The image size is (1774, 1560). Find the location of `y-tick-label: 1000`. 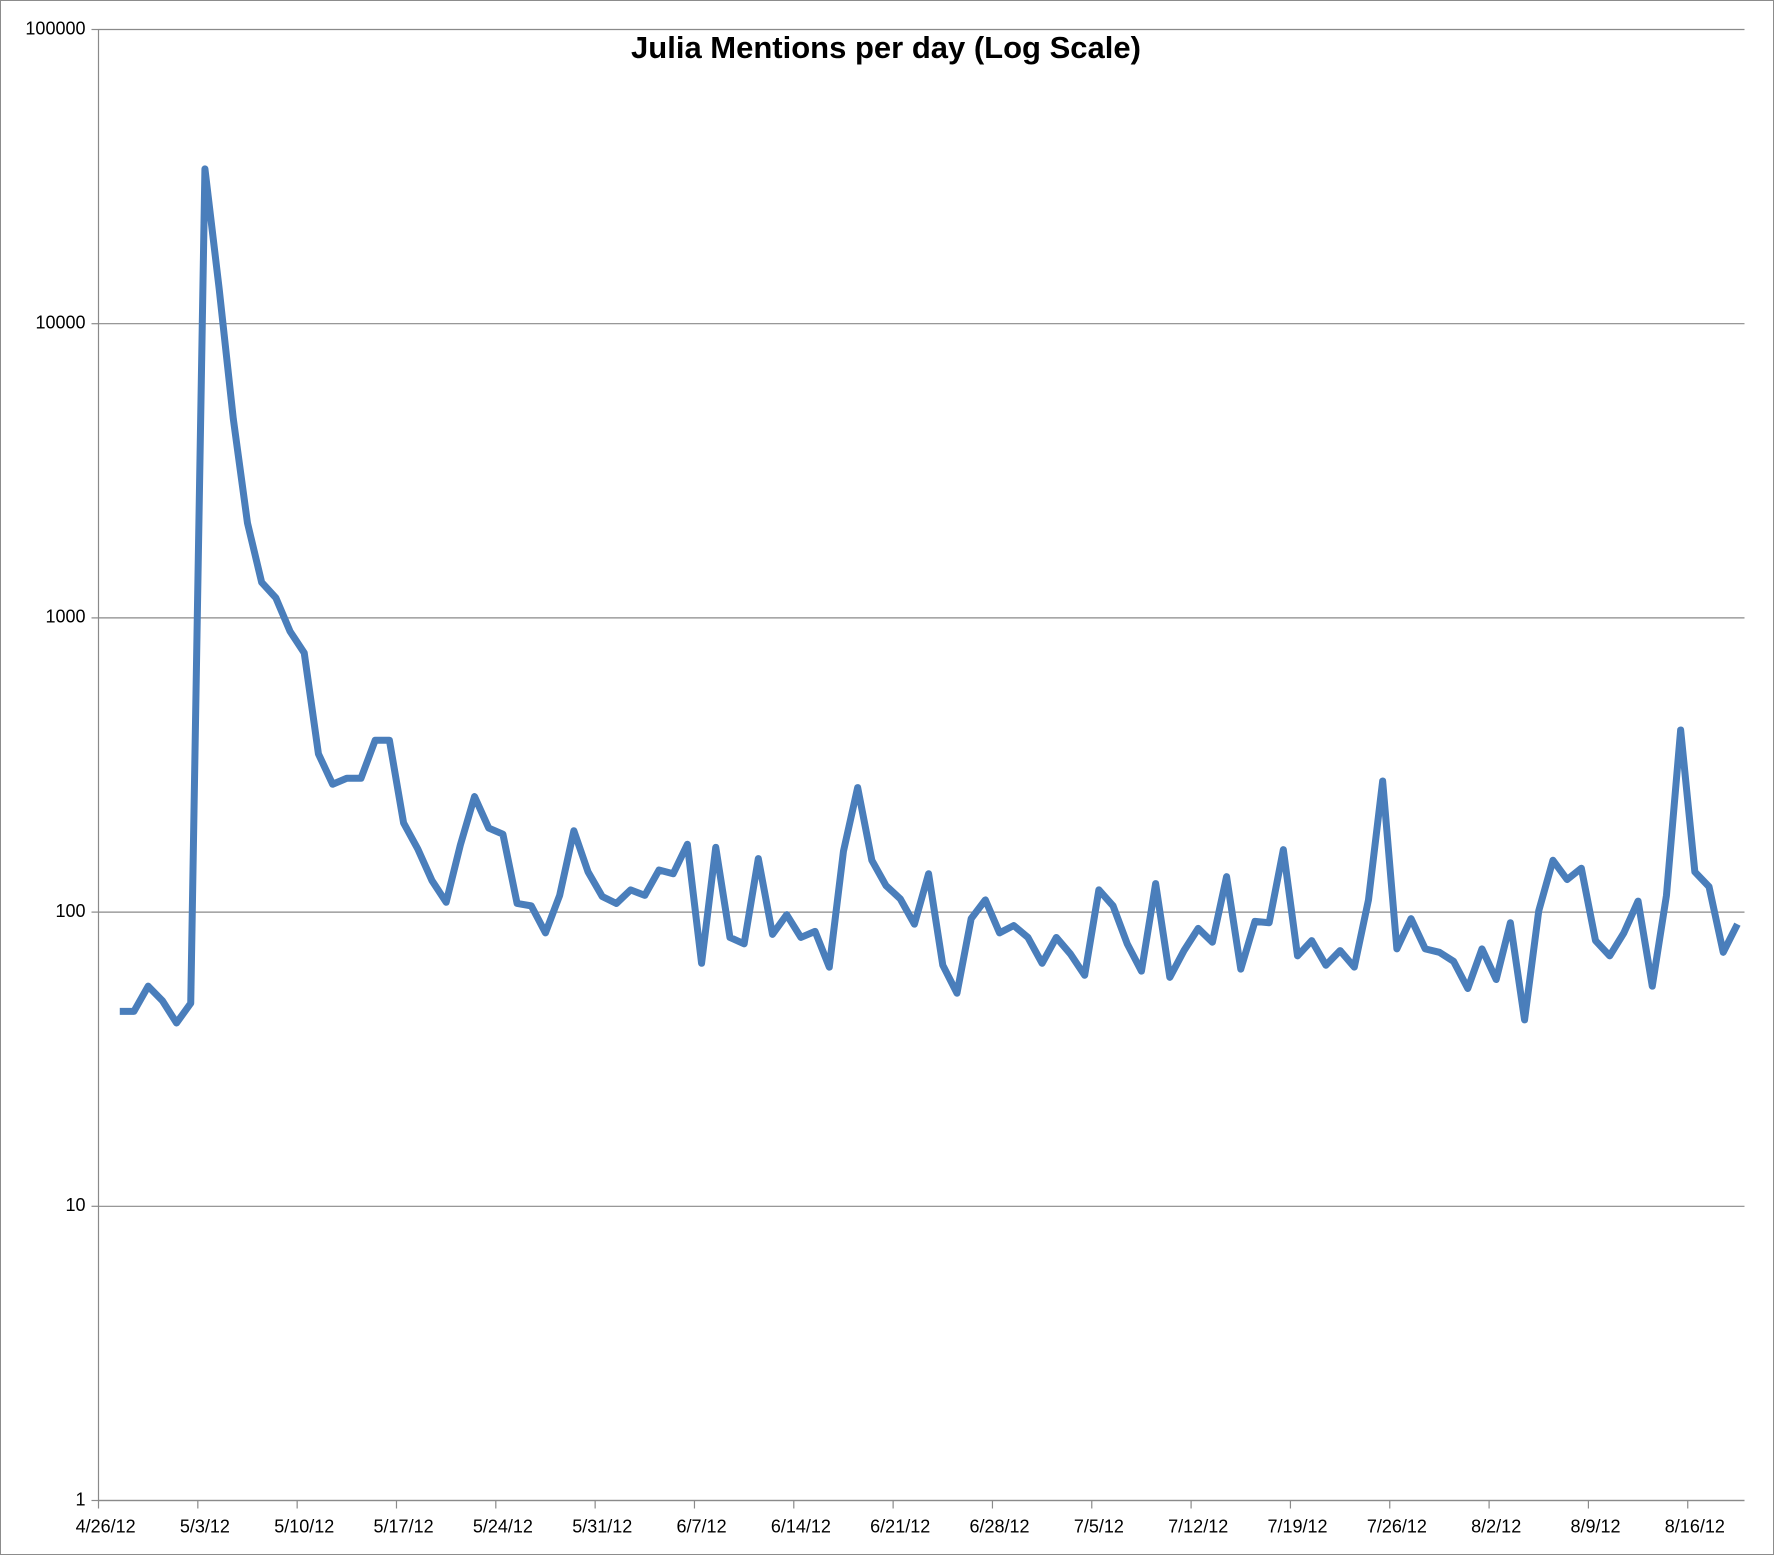

y-tick-label: 1000 is located at coordinates (65, 617).